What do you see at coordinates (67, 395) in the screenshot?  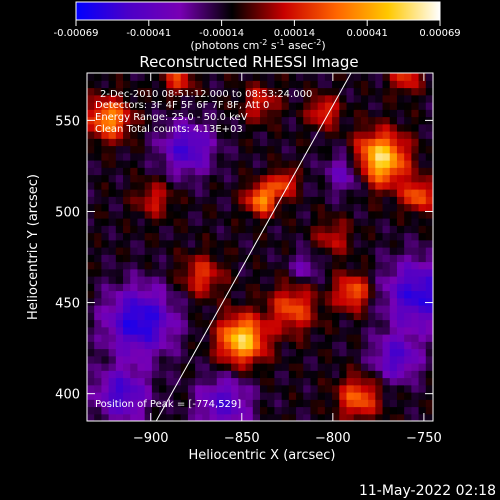 I see `y-tick-label: 400` at bounding box center [67, 395].